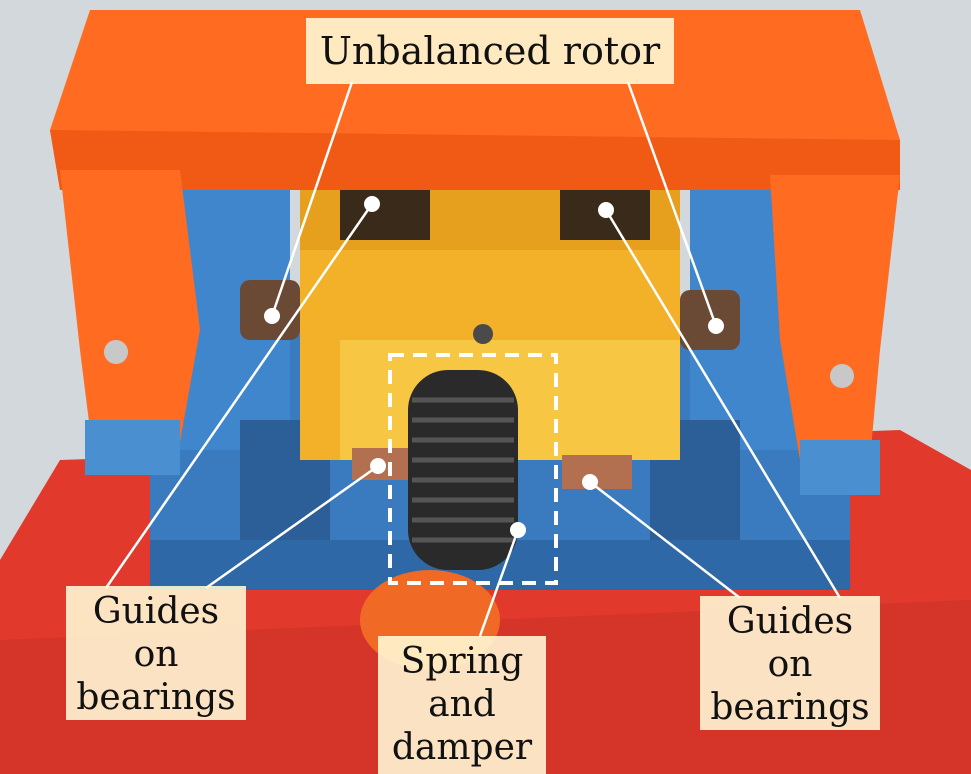  I want to click on label-text: Unbalanced rotor, so click(490, 51).